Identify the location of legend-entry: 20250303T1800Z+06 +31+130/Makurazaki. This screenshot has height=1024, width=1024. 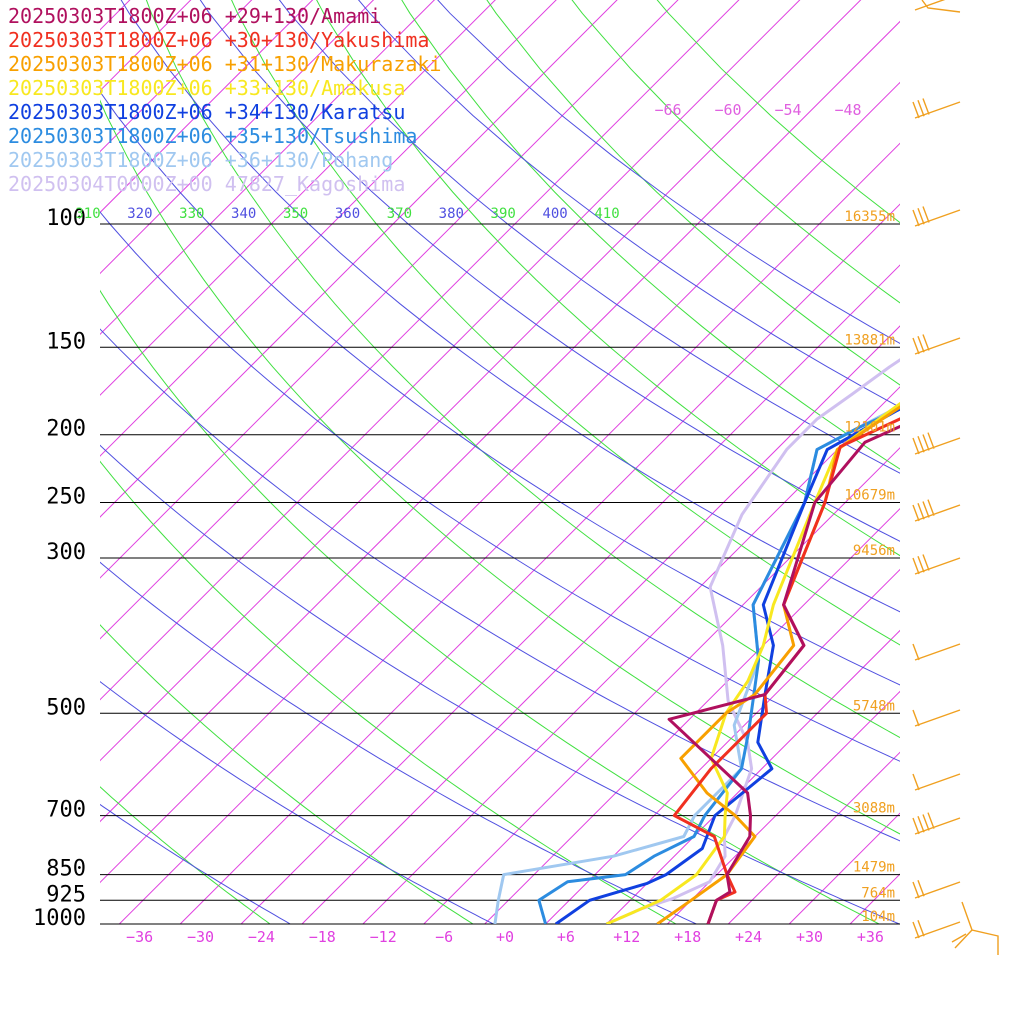
(224, 64).